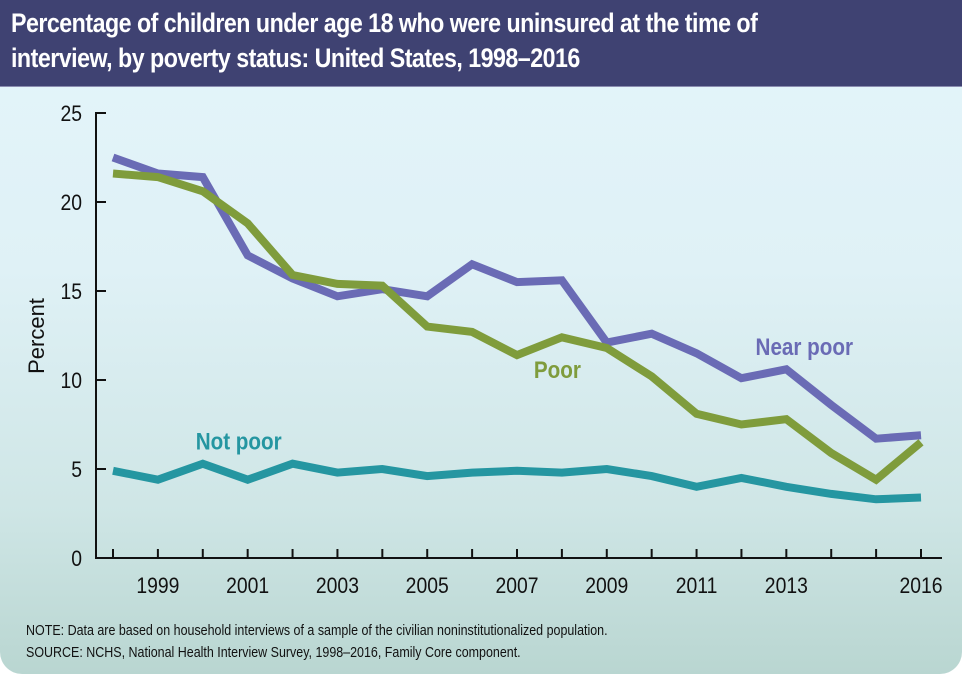  Describe the element at coordinates (157, 586) in the screenshot. I see `x-tick-label: 1999` at that location.